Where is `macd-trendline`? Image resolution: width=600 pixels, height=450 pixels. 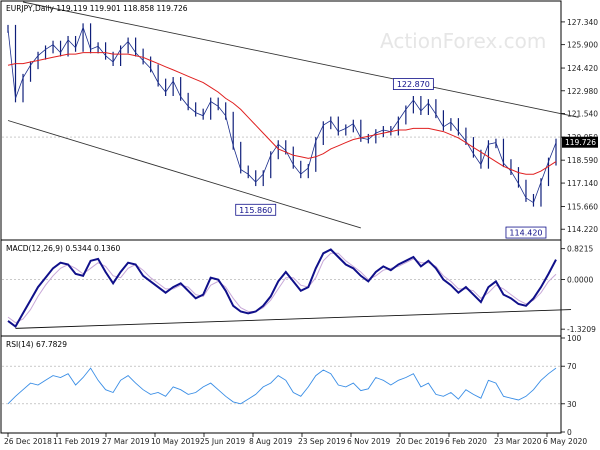 macd-trendline is located at coordinates (293, 319).